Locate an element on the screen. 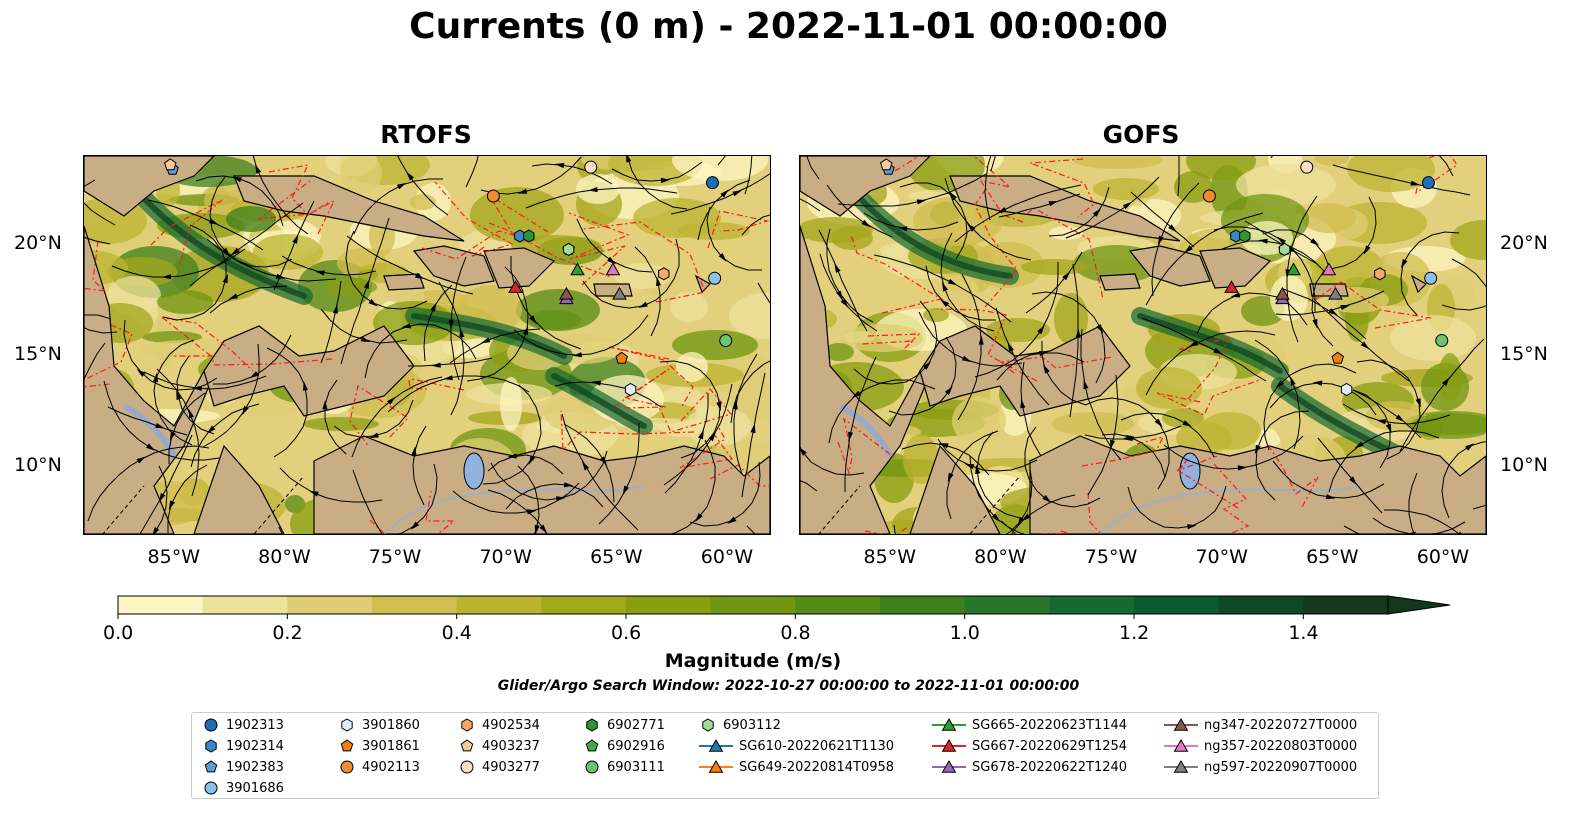 The height and width of the screenshot is (827, 1577). marker-ng597-20220907T0000 is located at coordinates (619, 293).